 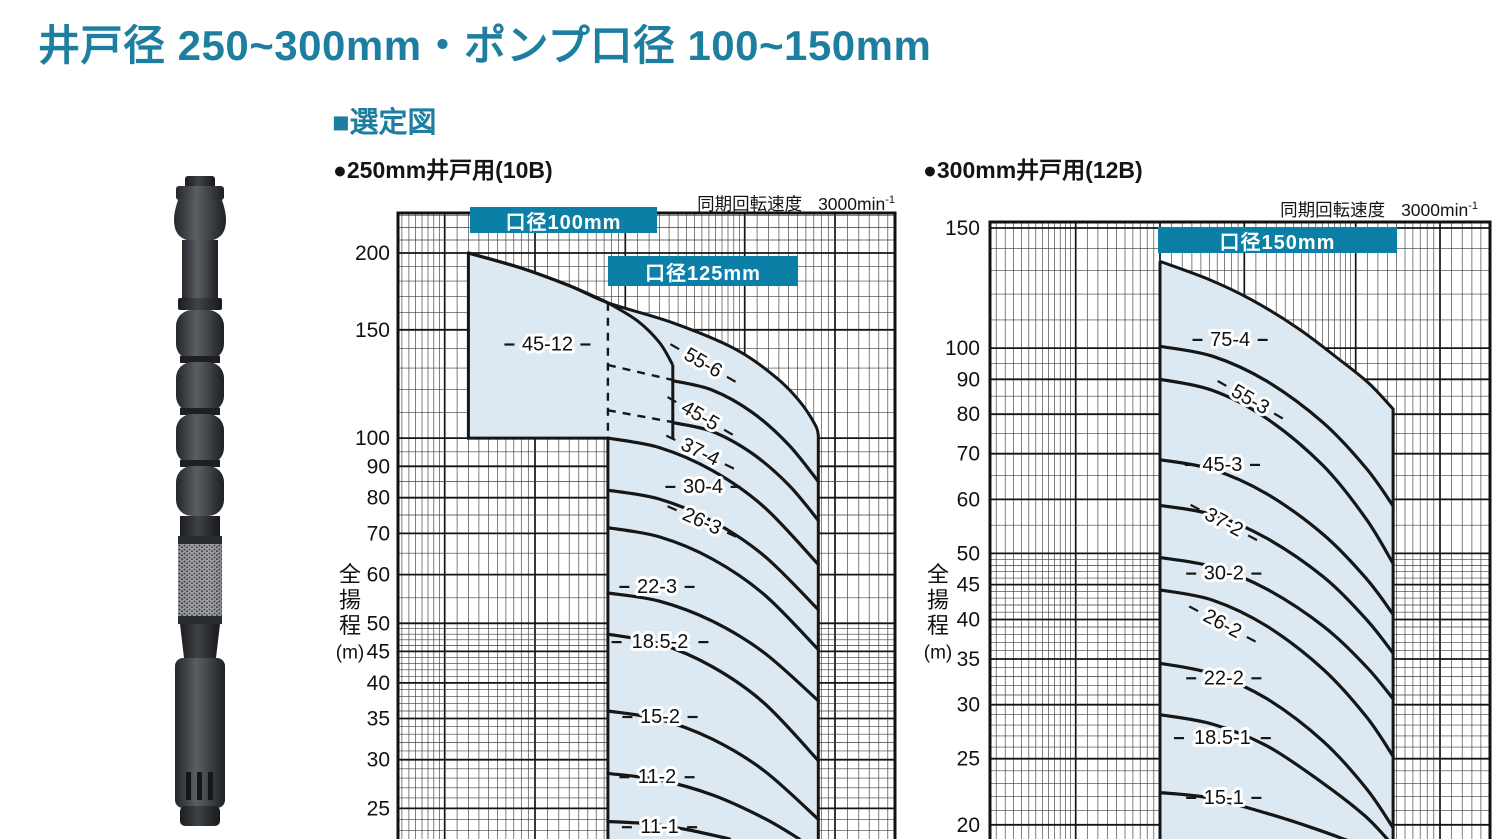 I want to click on pump-curve-18.5-1, so click(x=1274, y=776).